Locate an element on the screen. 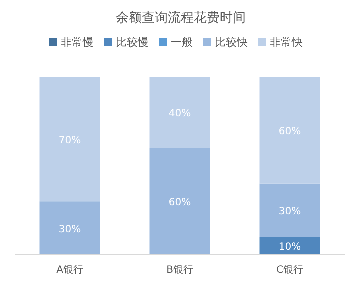  data-label: 10% is located at coordinates (290, 248).